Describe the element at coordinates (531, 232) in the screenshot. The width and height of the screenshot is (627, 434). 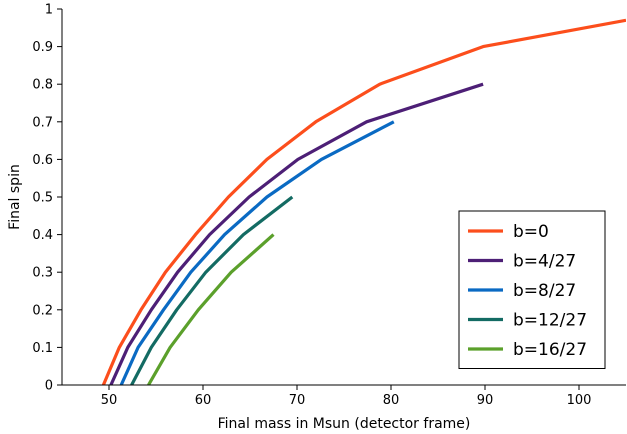
I see `legend-label: b=0` at that location.